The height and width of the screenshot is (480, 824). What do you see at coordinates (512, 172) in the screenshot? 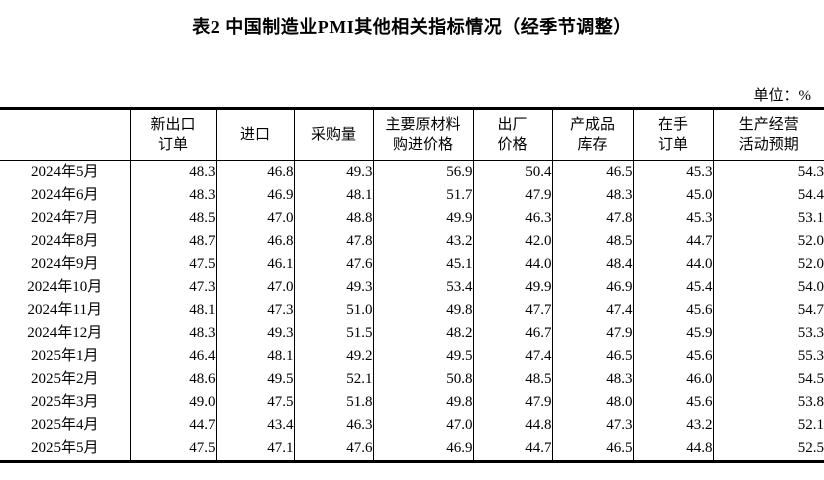
I see `cell-value: 50.4` at bounding box center [512, 172].